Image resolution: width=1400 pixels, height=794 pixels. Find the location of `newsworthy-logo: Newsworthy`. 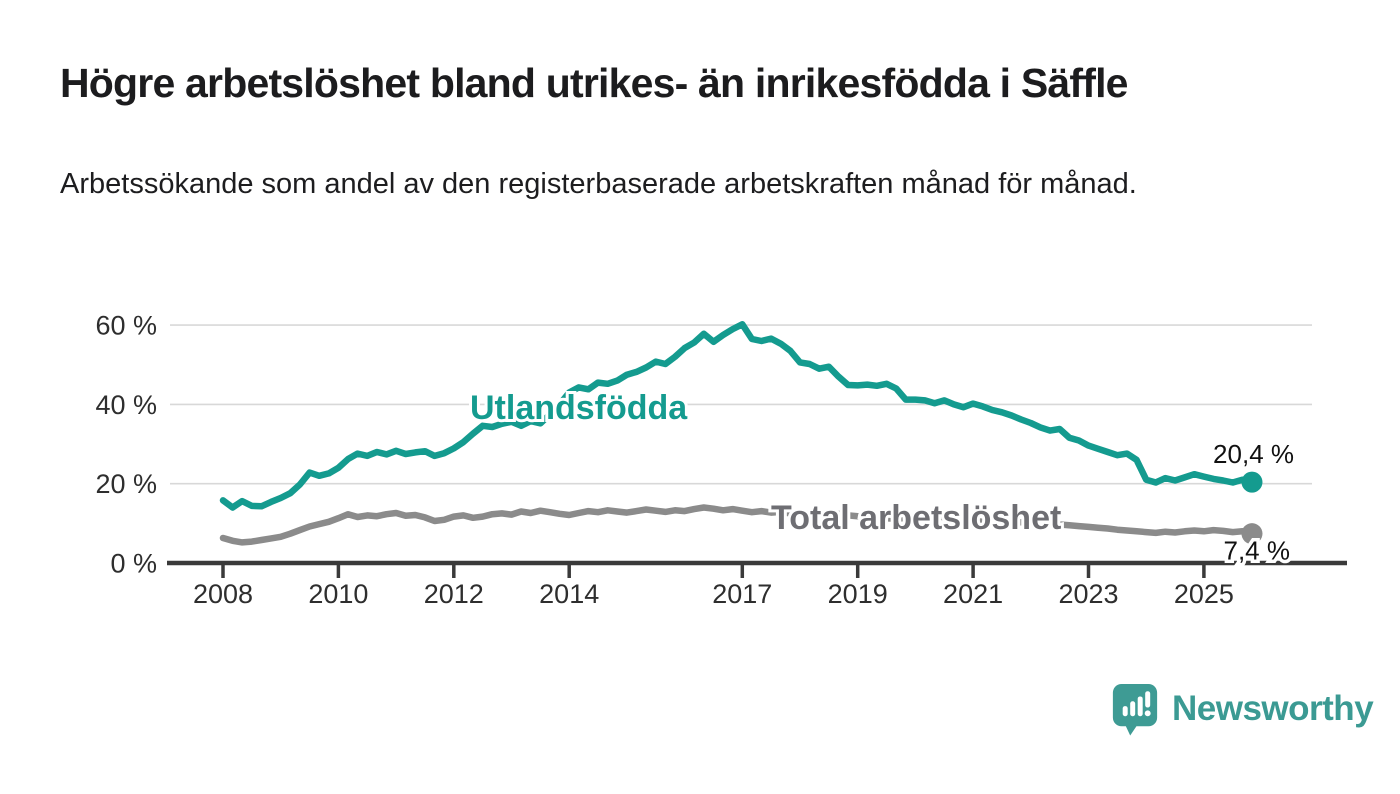

newsworthy-logo: Newsworthy is located at coordinates (1242, 709).